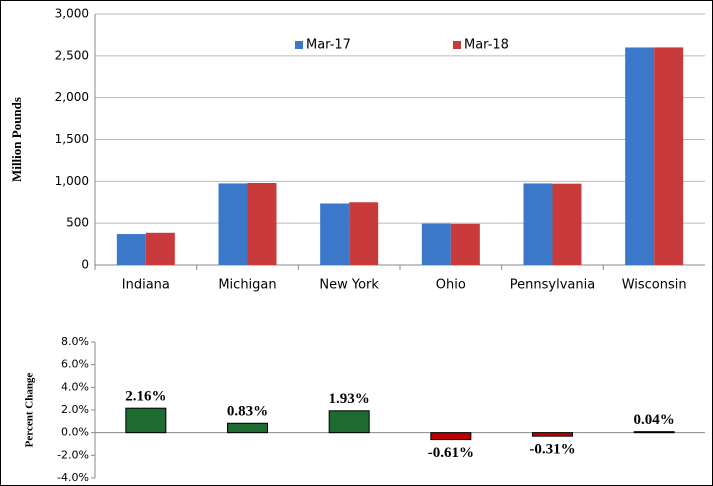 The height and width of the screenshot is (486, 713). I want to click on y-tick-label: 2,000, so click(72, 97).